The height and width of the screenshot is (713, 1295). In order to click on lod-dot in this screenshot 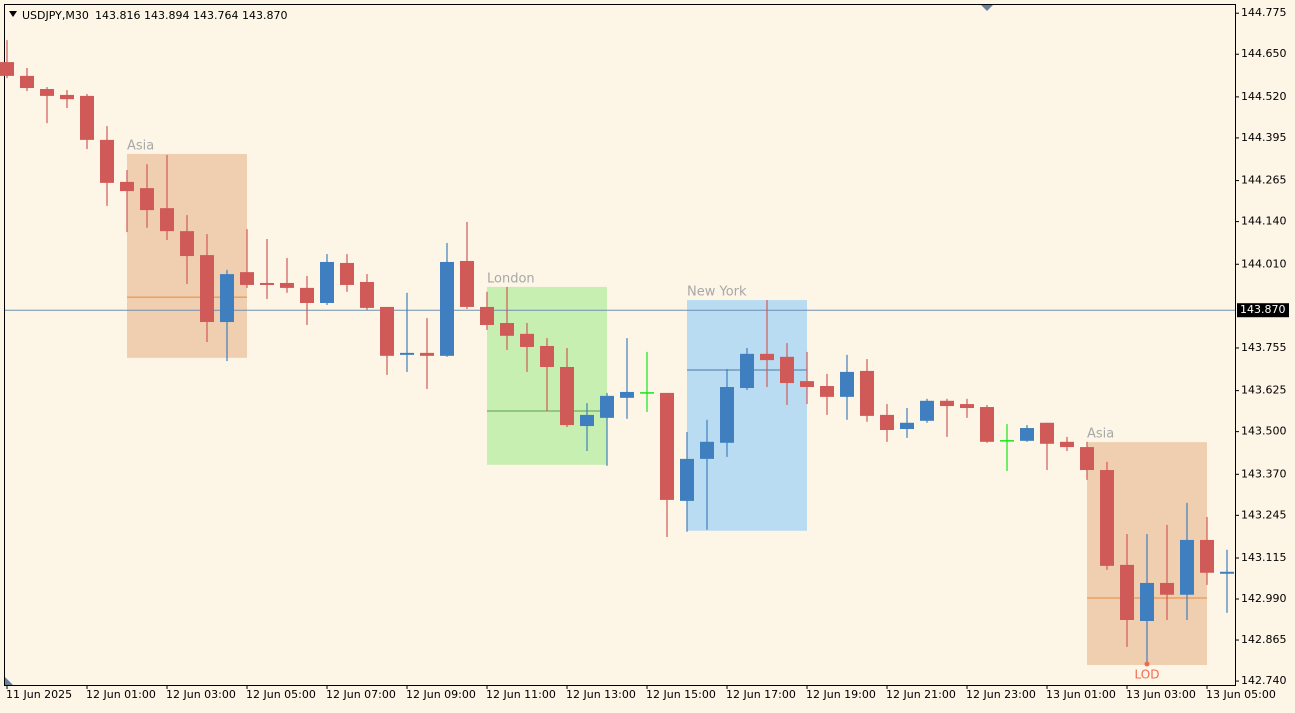, I will do `click(1147, 664)`.